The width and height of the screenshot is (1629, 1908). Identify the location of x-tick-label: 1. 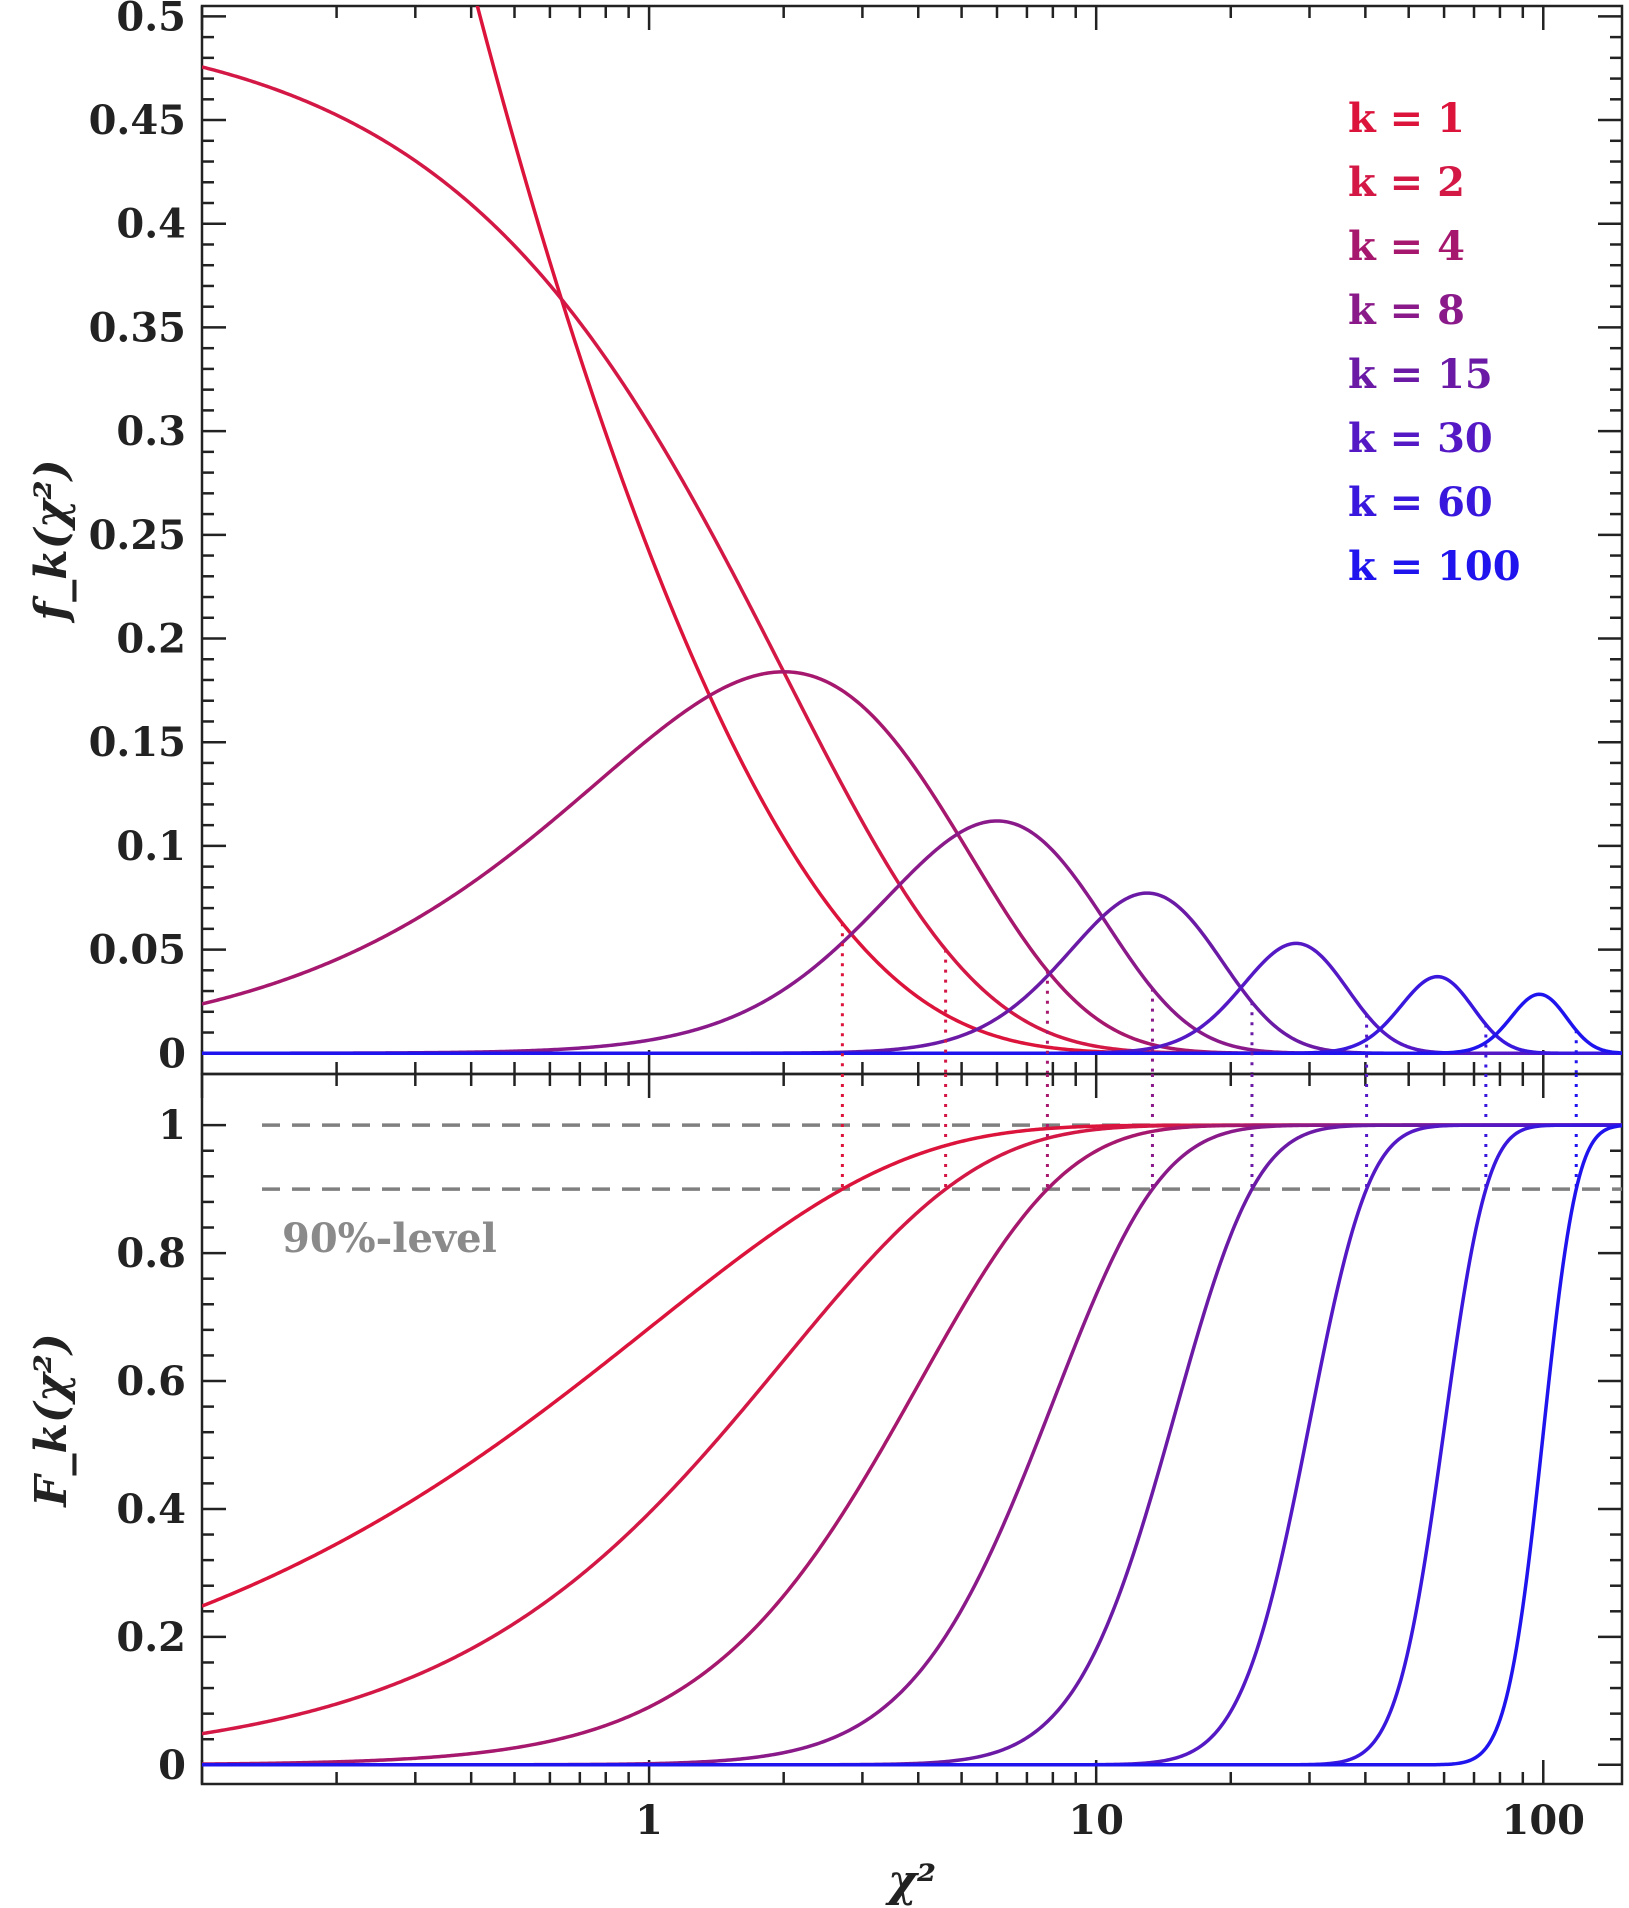
(649, 1820).